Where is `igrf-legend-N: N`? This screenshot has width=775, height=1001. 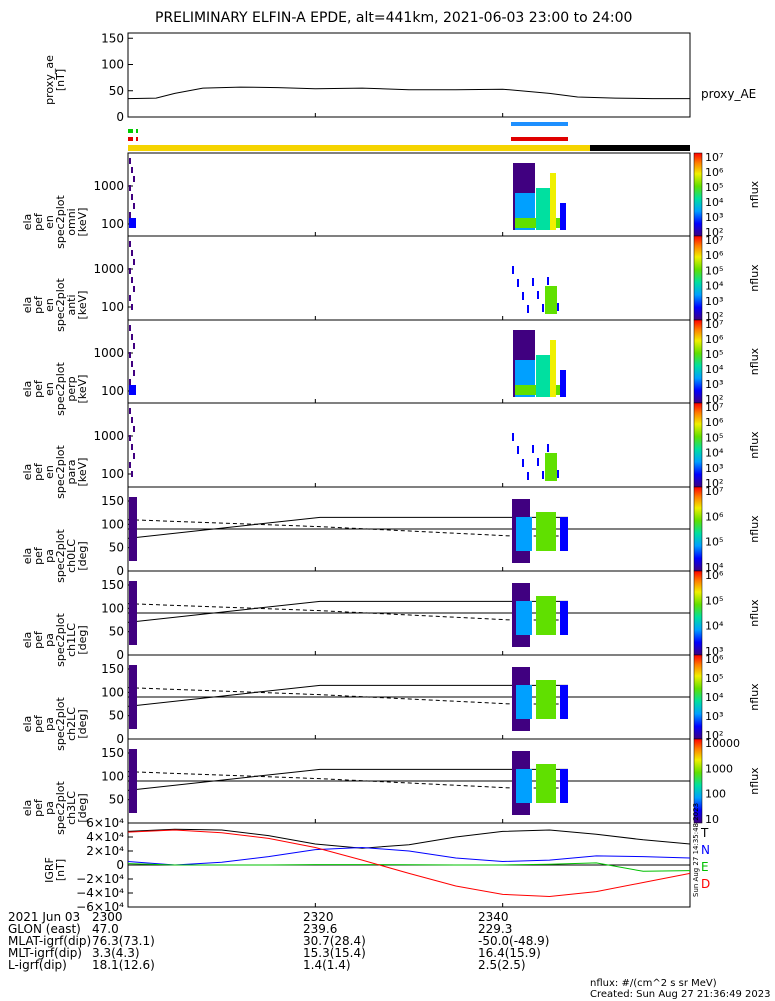 igrf-legend-N: N is located at coordinates (705, 850).